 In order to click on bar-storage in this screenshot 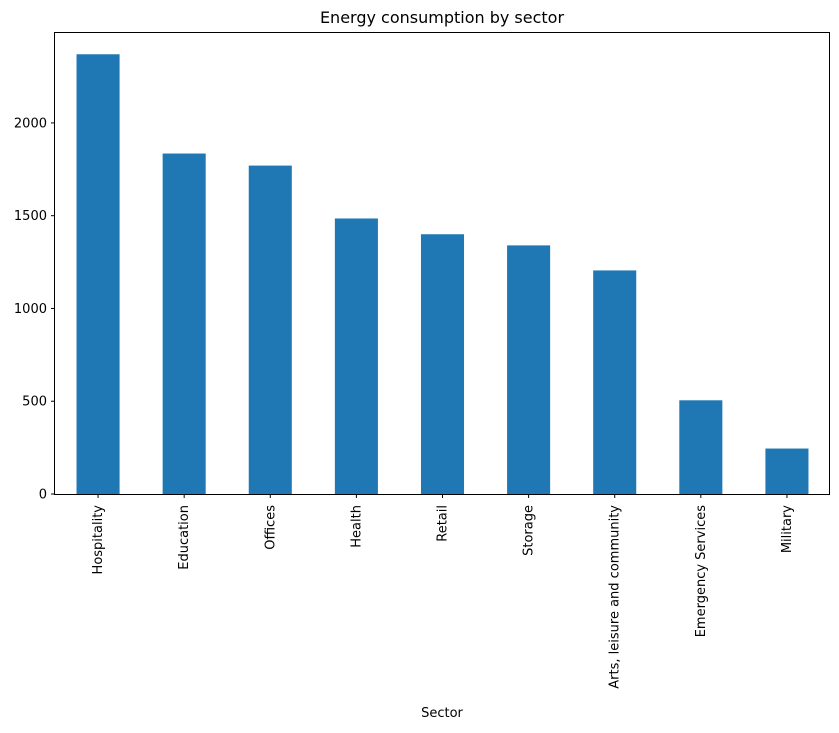, I will do `click(529, 369)`.